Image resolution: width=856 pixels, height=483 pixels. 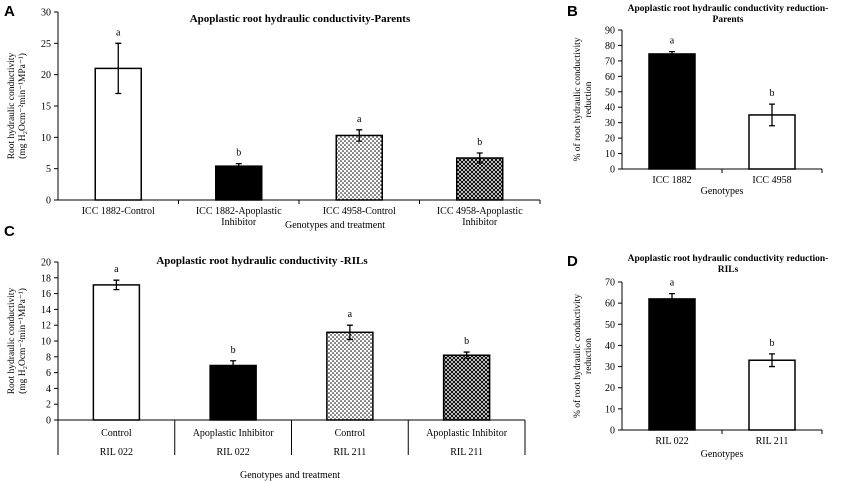 I want to click on chart-title-b: Parents, so click(x=728, y=20).